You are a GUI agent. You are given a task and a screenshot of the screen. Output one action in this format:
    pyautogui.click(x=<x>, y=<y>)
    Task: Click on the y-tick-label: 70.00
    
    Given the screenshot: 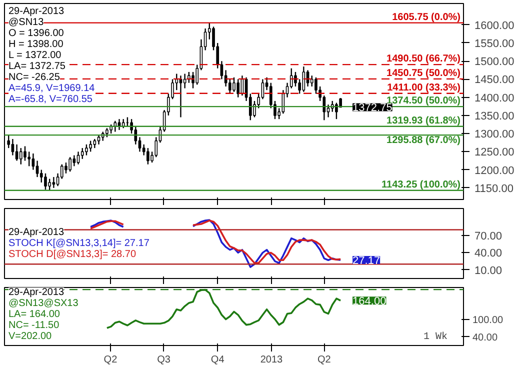 What is the action you would take?
    pyautogui.click(x=488, y=236)
    